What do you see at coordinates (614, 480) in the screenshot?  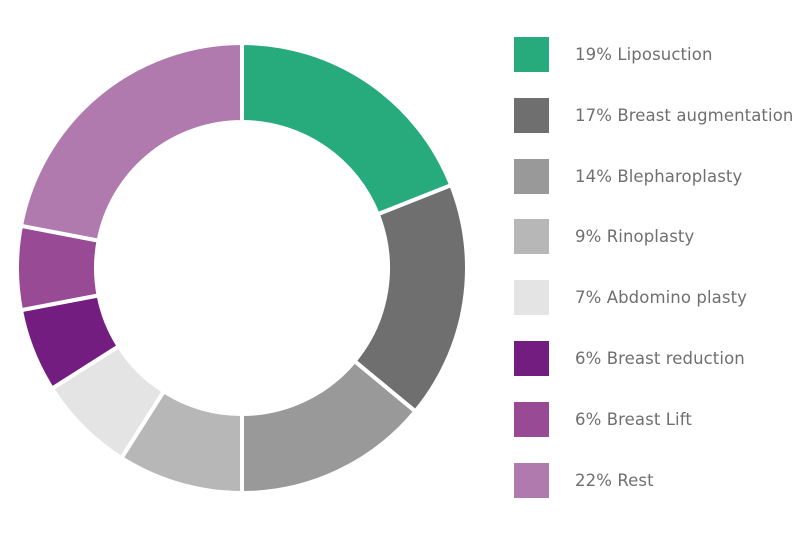 I see `legend-label: 22% Rest` at bounding box center [614, 480].